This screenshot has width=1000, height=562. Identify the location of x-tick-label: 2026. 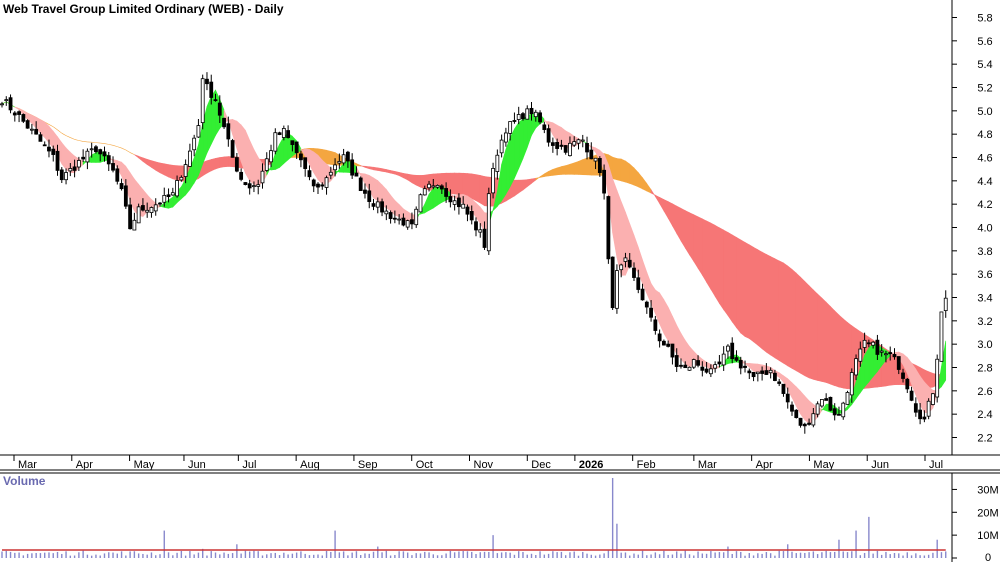
(591, 465).